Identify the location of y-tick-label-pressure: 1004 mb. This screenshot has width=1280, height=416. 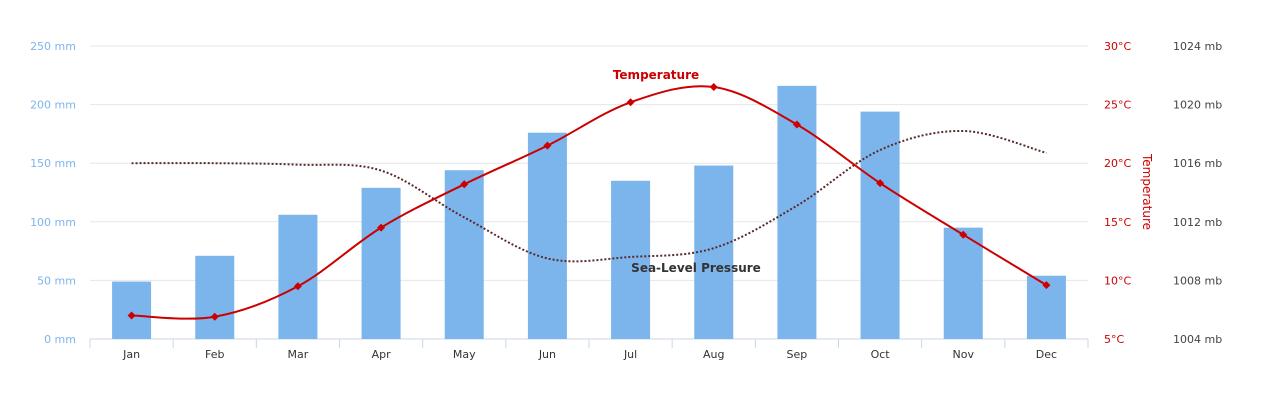
(1197, 339).